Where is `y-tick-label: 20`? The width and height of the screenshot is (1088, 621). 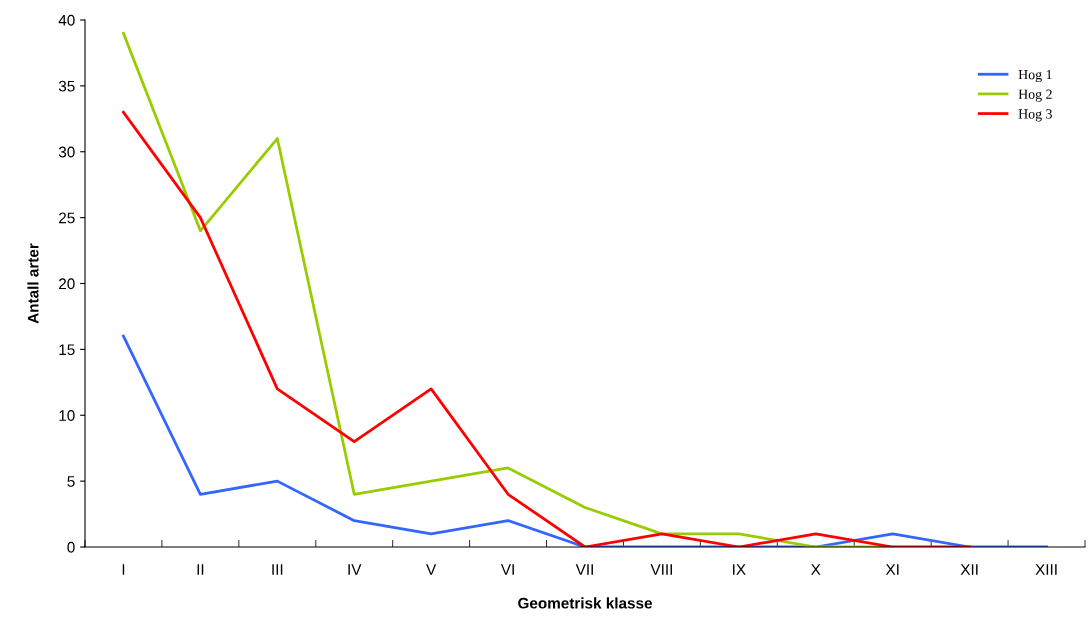
y-tick-label: 20 is located at coordinates (67, 284).